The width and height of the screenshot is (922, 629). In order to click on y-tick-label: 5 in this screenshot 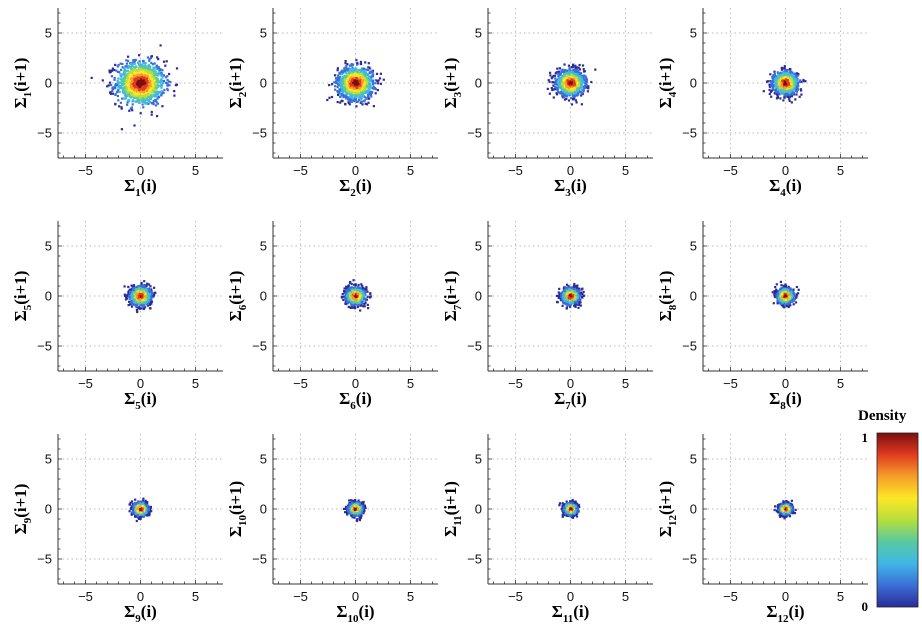, I will do `click(693, 33)`.